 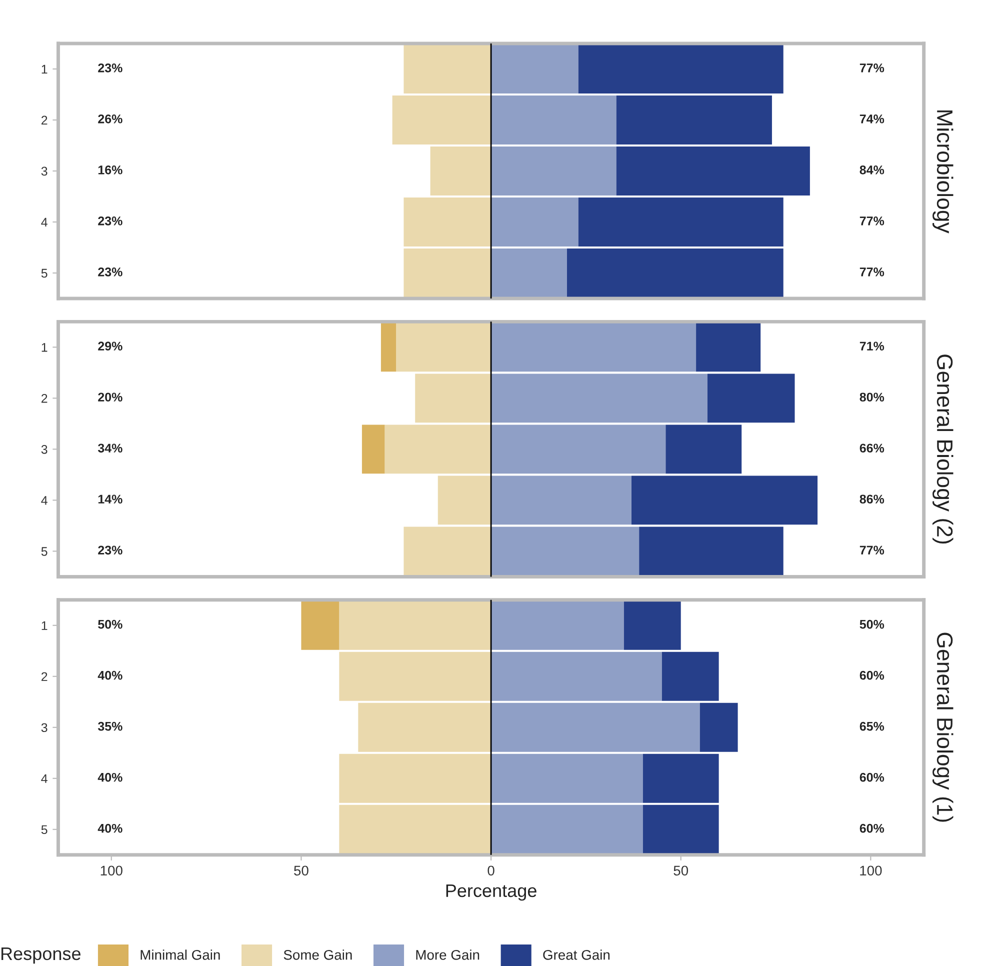 What do you see at coordinates (872, 397) in the screenshot?
I see `annotation: 80%` at bounding box center [872, 397].